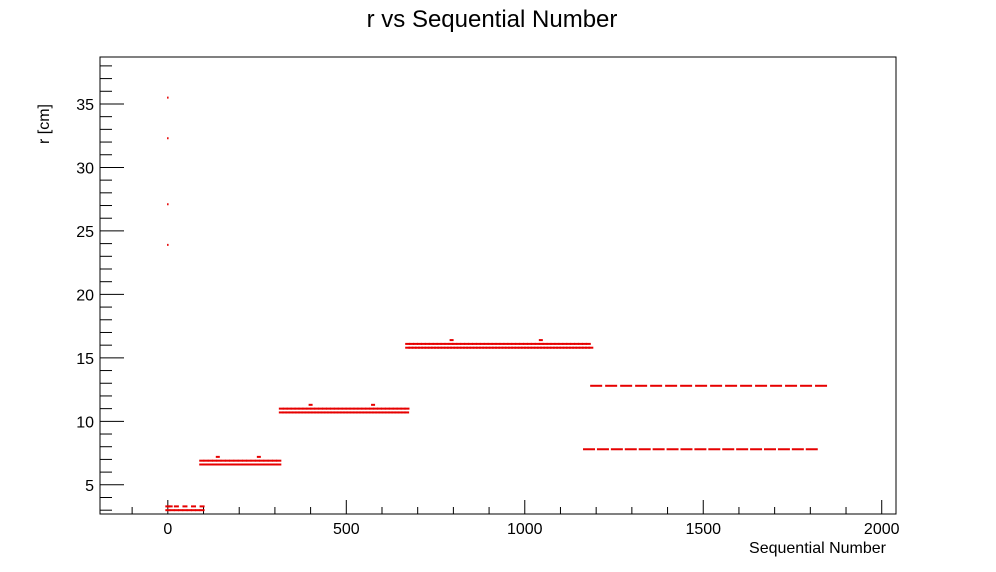 The height and width of the screenshot is (572, 996). I want to click on x-tick-label: 0, so click(167, 529).